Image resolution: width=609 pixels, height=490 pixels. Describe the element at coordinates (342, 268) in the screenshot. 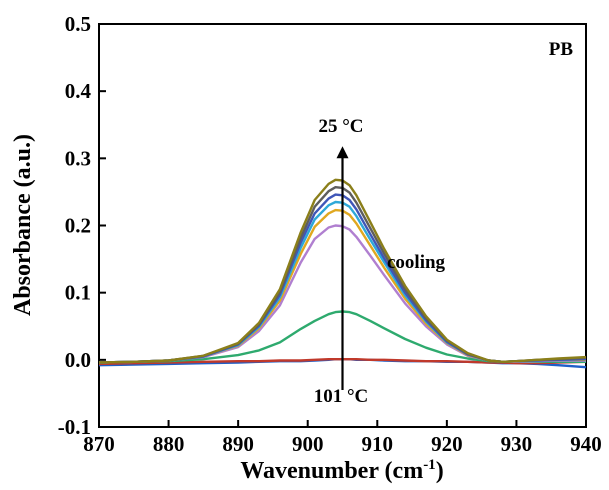

I see `temperature-arrow` at that location.